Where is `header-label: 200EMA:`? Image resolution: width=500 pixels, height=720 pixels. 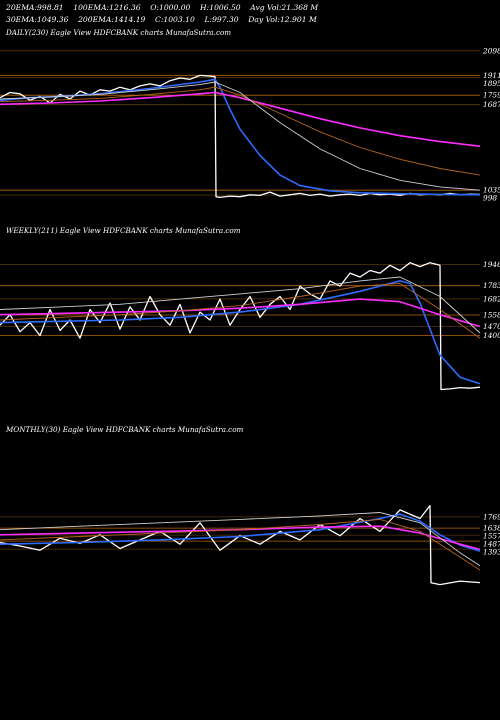
header-label: 200EMA: is located at coordinates (96, 19).